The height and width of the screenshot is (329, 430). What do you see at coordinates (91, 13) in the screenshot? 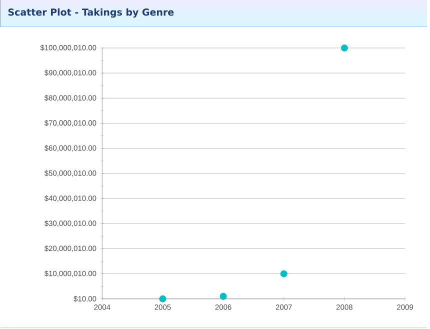
I see `chart-title: Scatter Plot - Takings by Genre` at bounding box center [91, 13].